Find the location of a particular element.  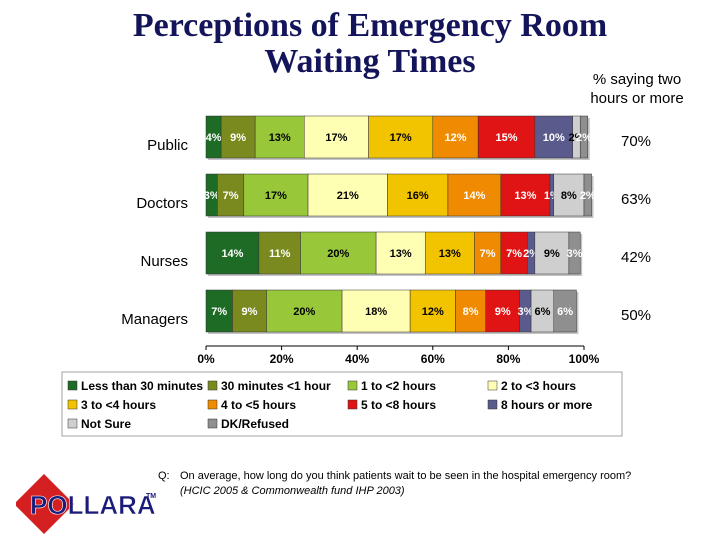

x-tick-label: 40% is located at coordinates (357, 359).